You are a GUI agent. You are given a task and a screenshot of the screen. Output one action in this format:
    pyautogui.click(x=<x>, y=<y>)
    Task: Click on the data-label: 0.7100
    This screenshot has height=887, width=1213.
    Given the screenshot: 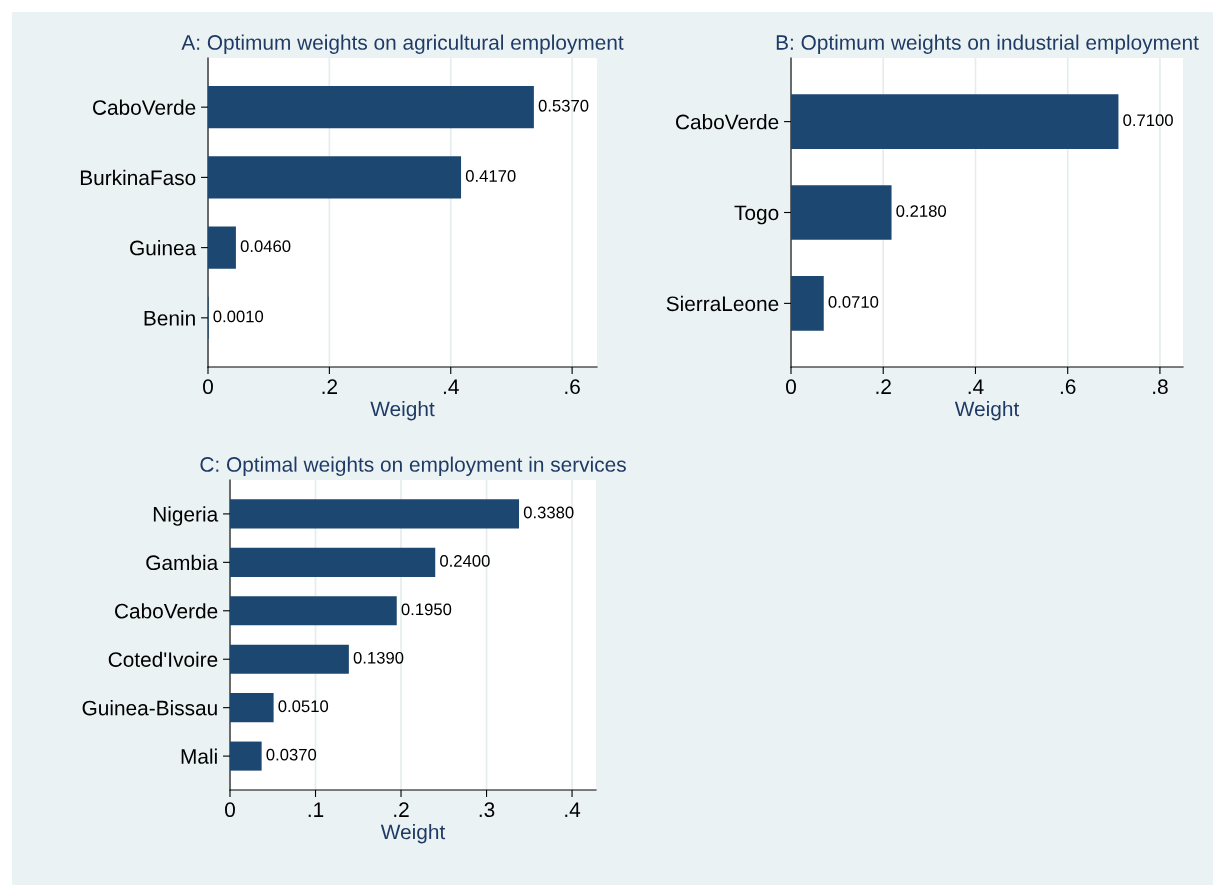 What is the action you would take?
    pyautogui.click(x=1148, y=120)
    